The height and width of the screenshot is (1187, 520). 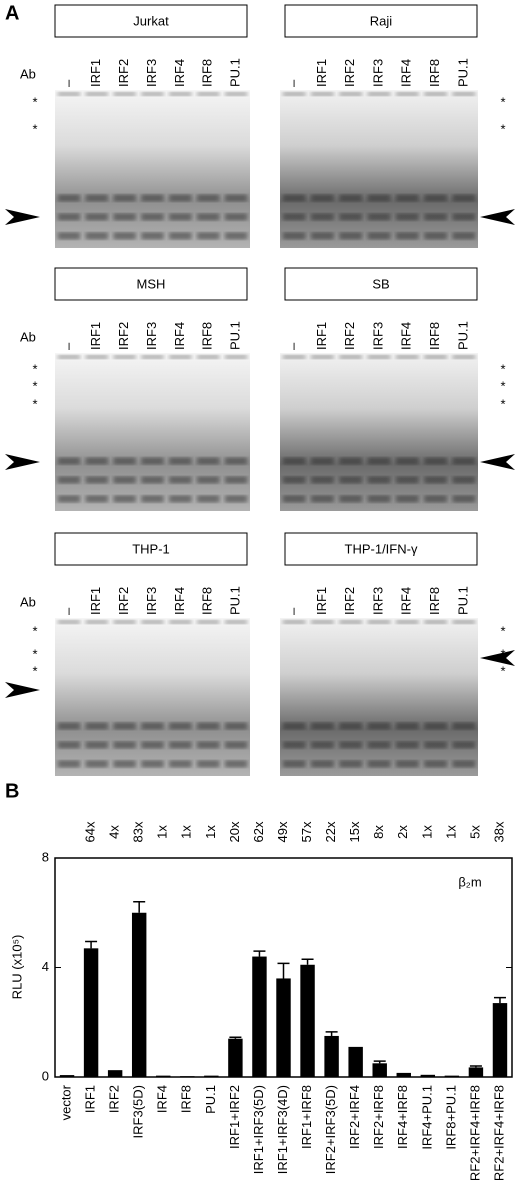 What do you see at coordinates (330, 831) in the screenshot?
I see `fold-label: 22x` at bounding box center [330, 831].